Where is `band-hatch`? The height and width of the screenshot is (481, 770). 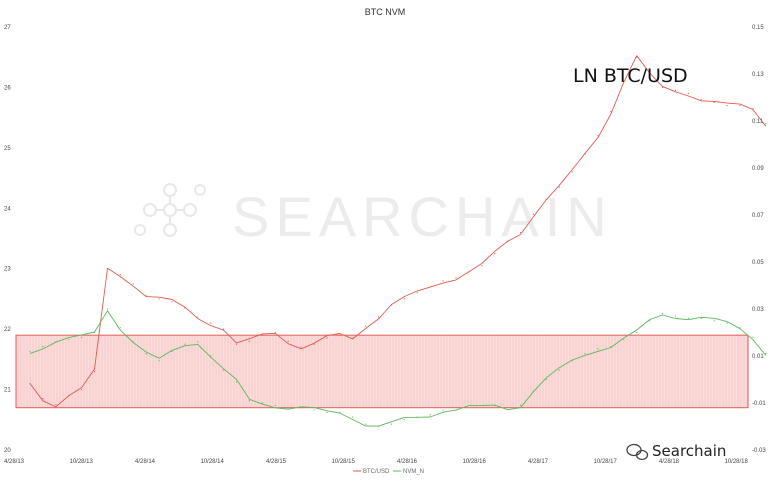
band-hatch is located at coordinates (382, 371).